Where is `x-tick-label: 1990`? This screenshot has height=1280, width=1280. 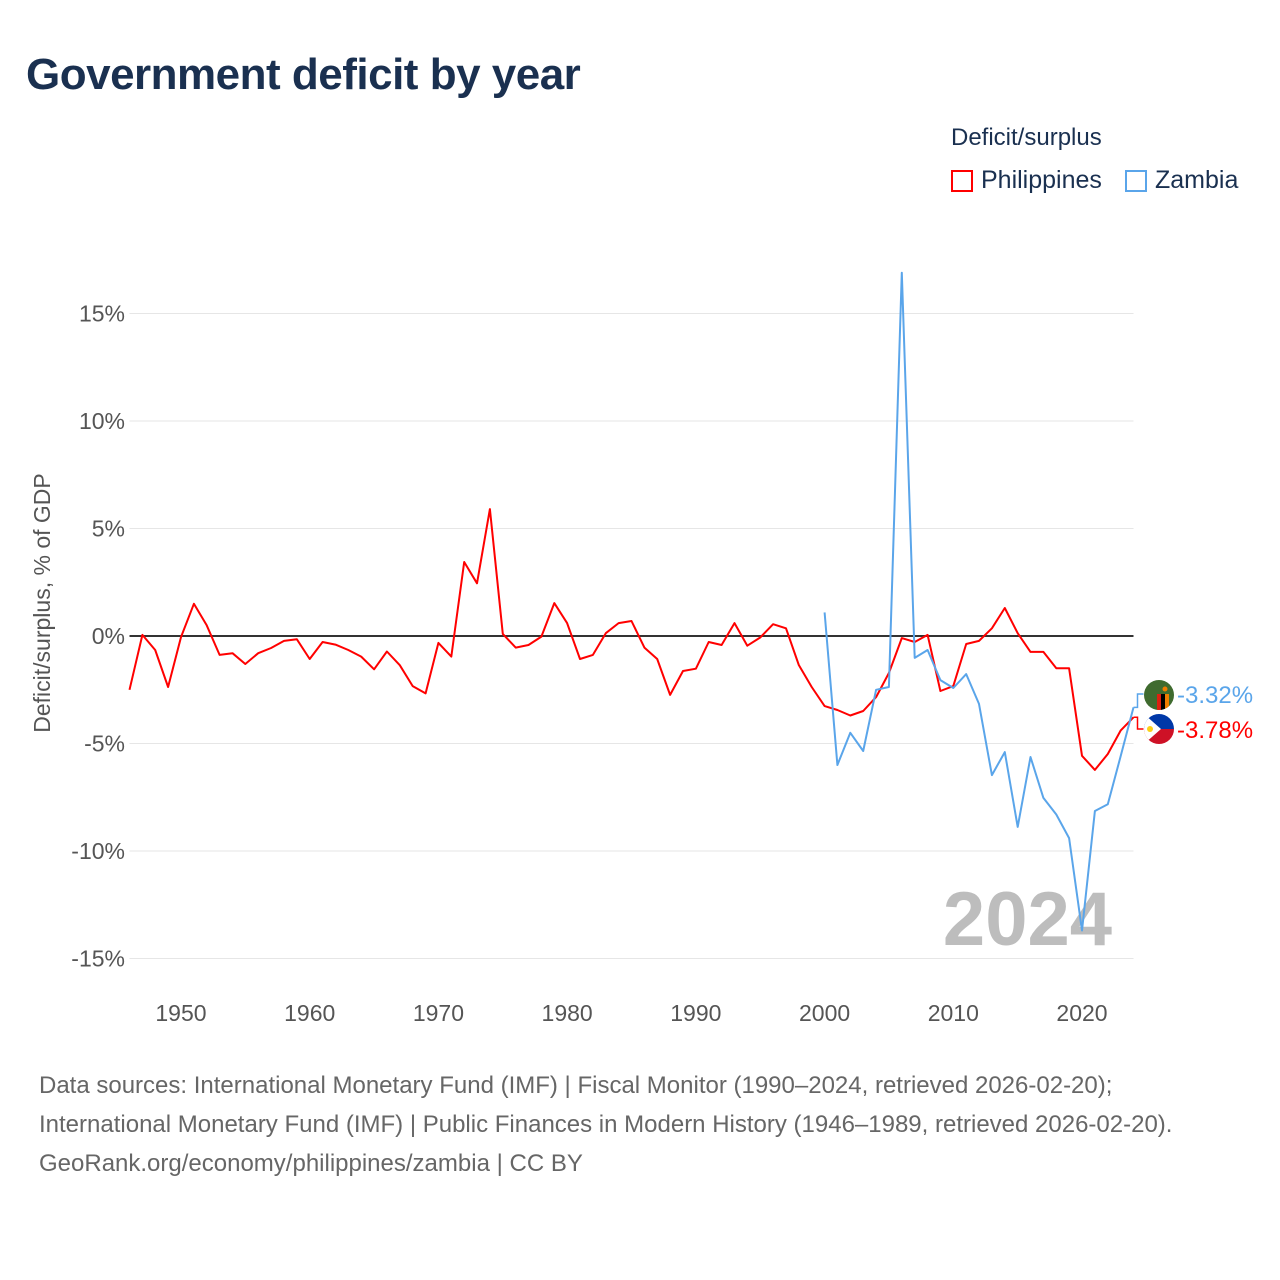 x-tick-label: 1990 is located at coordinates (695, 1013).